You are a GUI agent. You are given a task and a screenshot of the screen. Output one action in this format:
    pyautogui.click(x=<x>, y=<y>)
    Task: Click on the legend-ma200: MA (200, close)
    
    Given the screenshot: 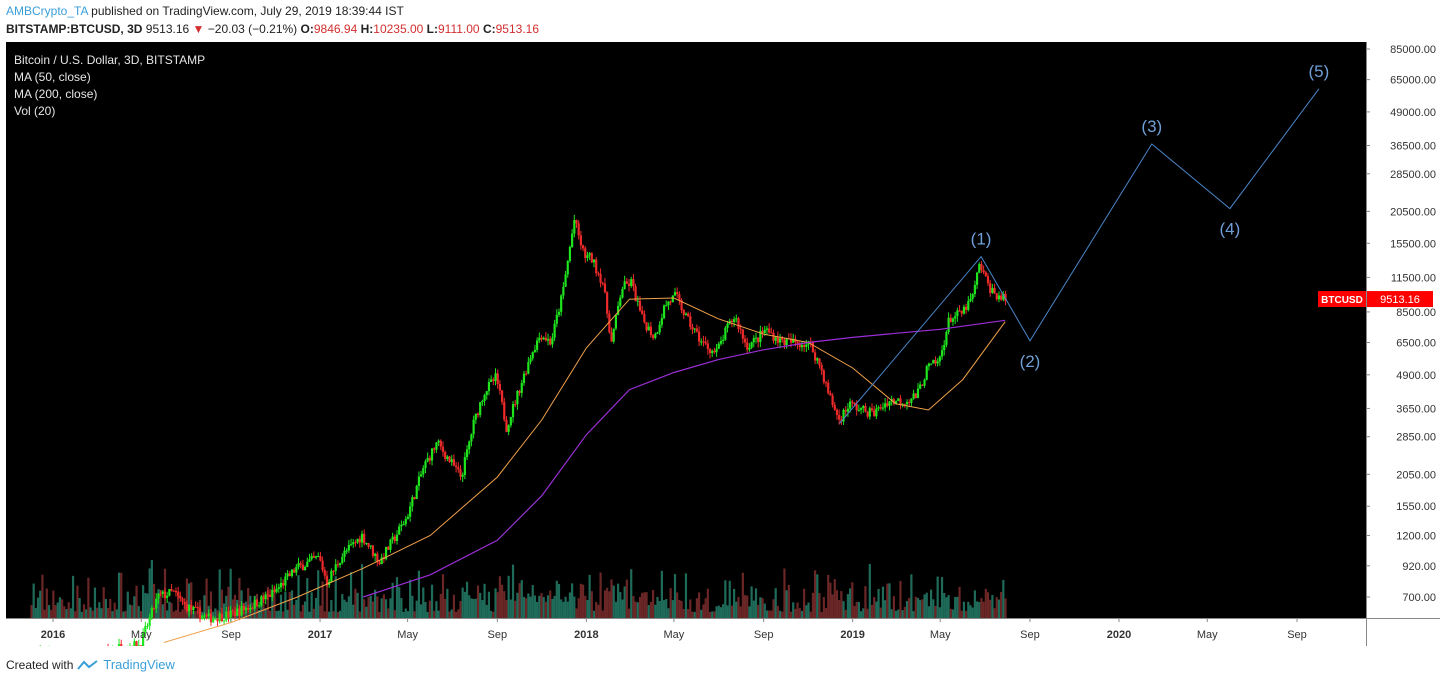 What is the action you would take?
    pyautogui.click(x=55, y=94)
    